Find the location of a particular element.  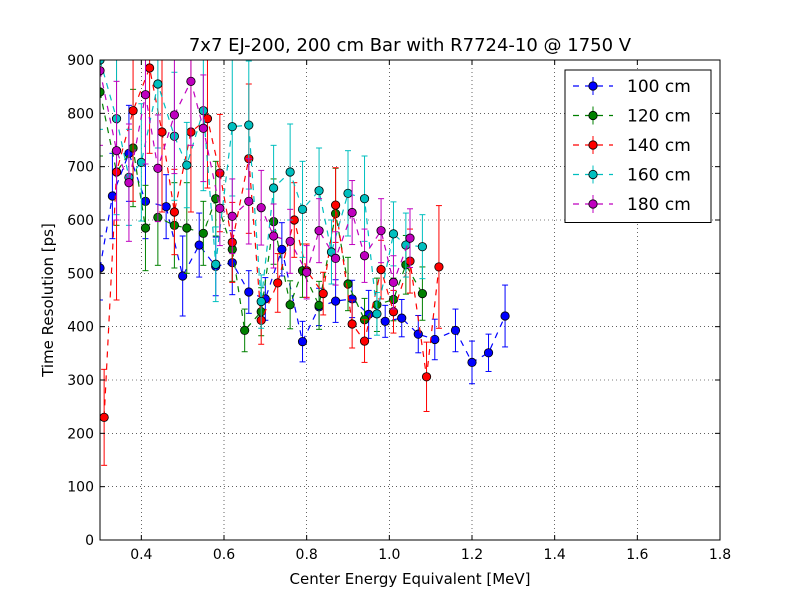

y-tick-label: 700 is located at coordinates (80, 168).